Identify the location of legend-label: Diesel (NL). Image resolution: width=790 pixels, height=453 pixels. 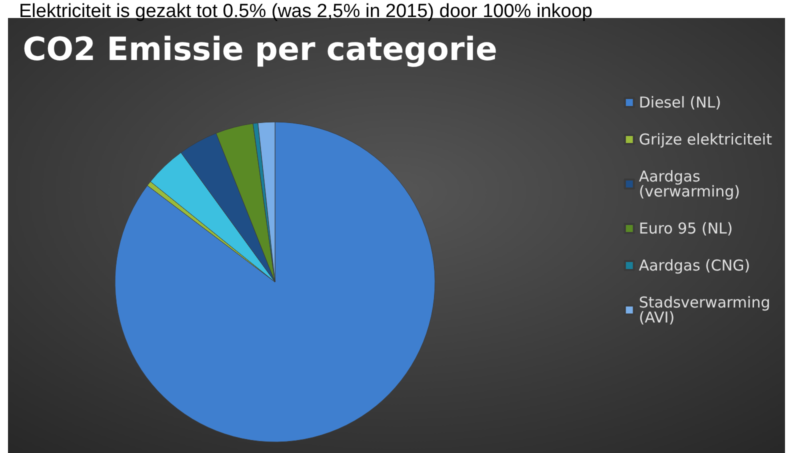
(680, 103).